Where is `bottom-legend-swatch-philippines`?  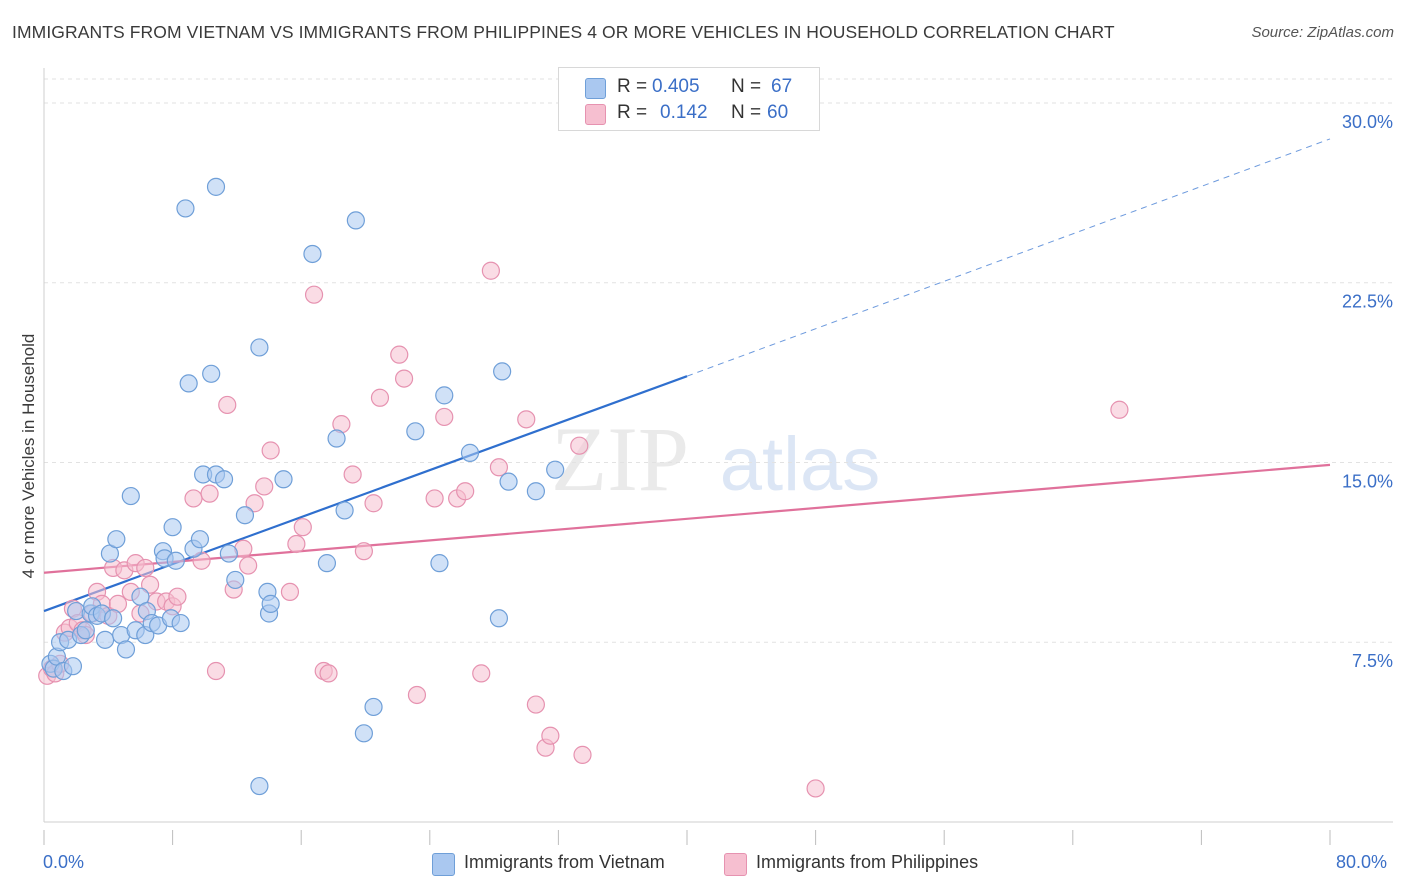
bottom-legend-swatch-philippines is located at coordinates (735, 864).